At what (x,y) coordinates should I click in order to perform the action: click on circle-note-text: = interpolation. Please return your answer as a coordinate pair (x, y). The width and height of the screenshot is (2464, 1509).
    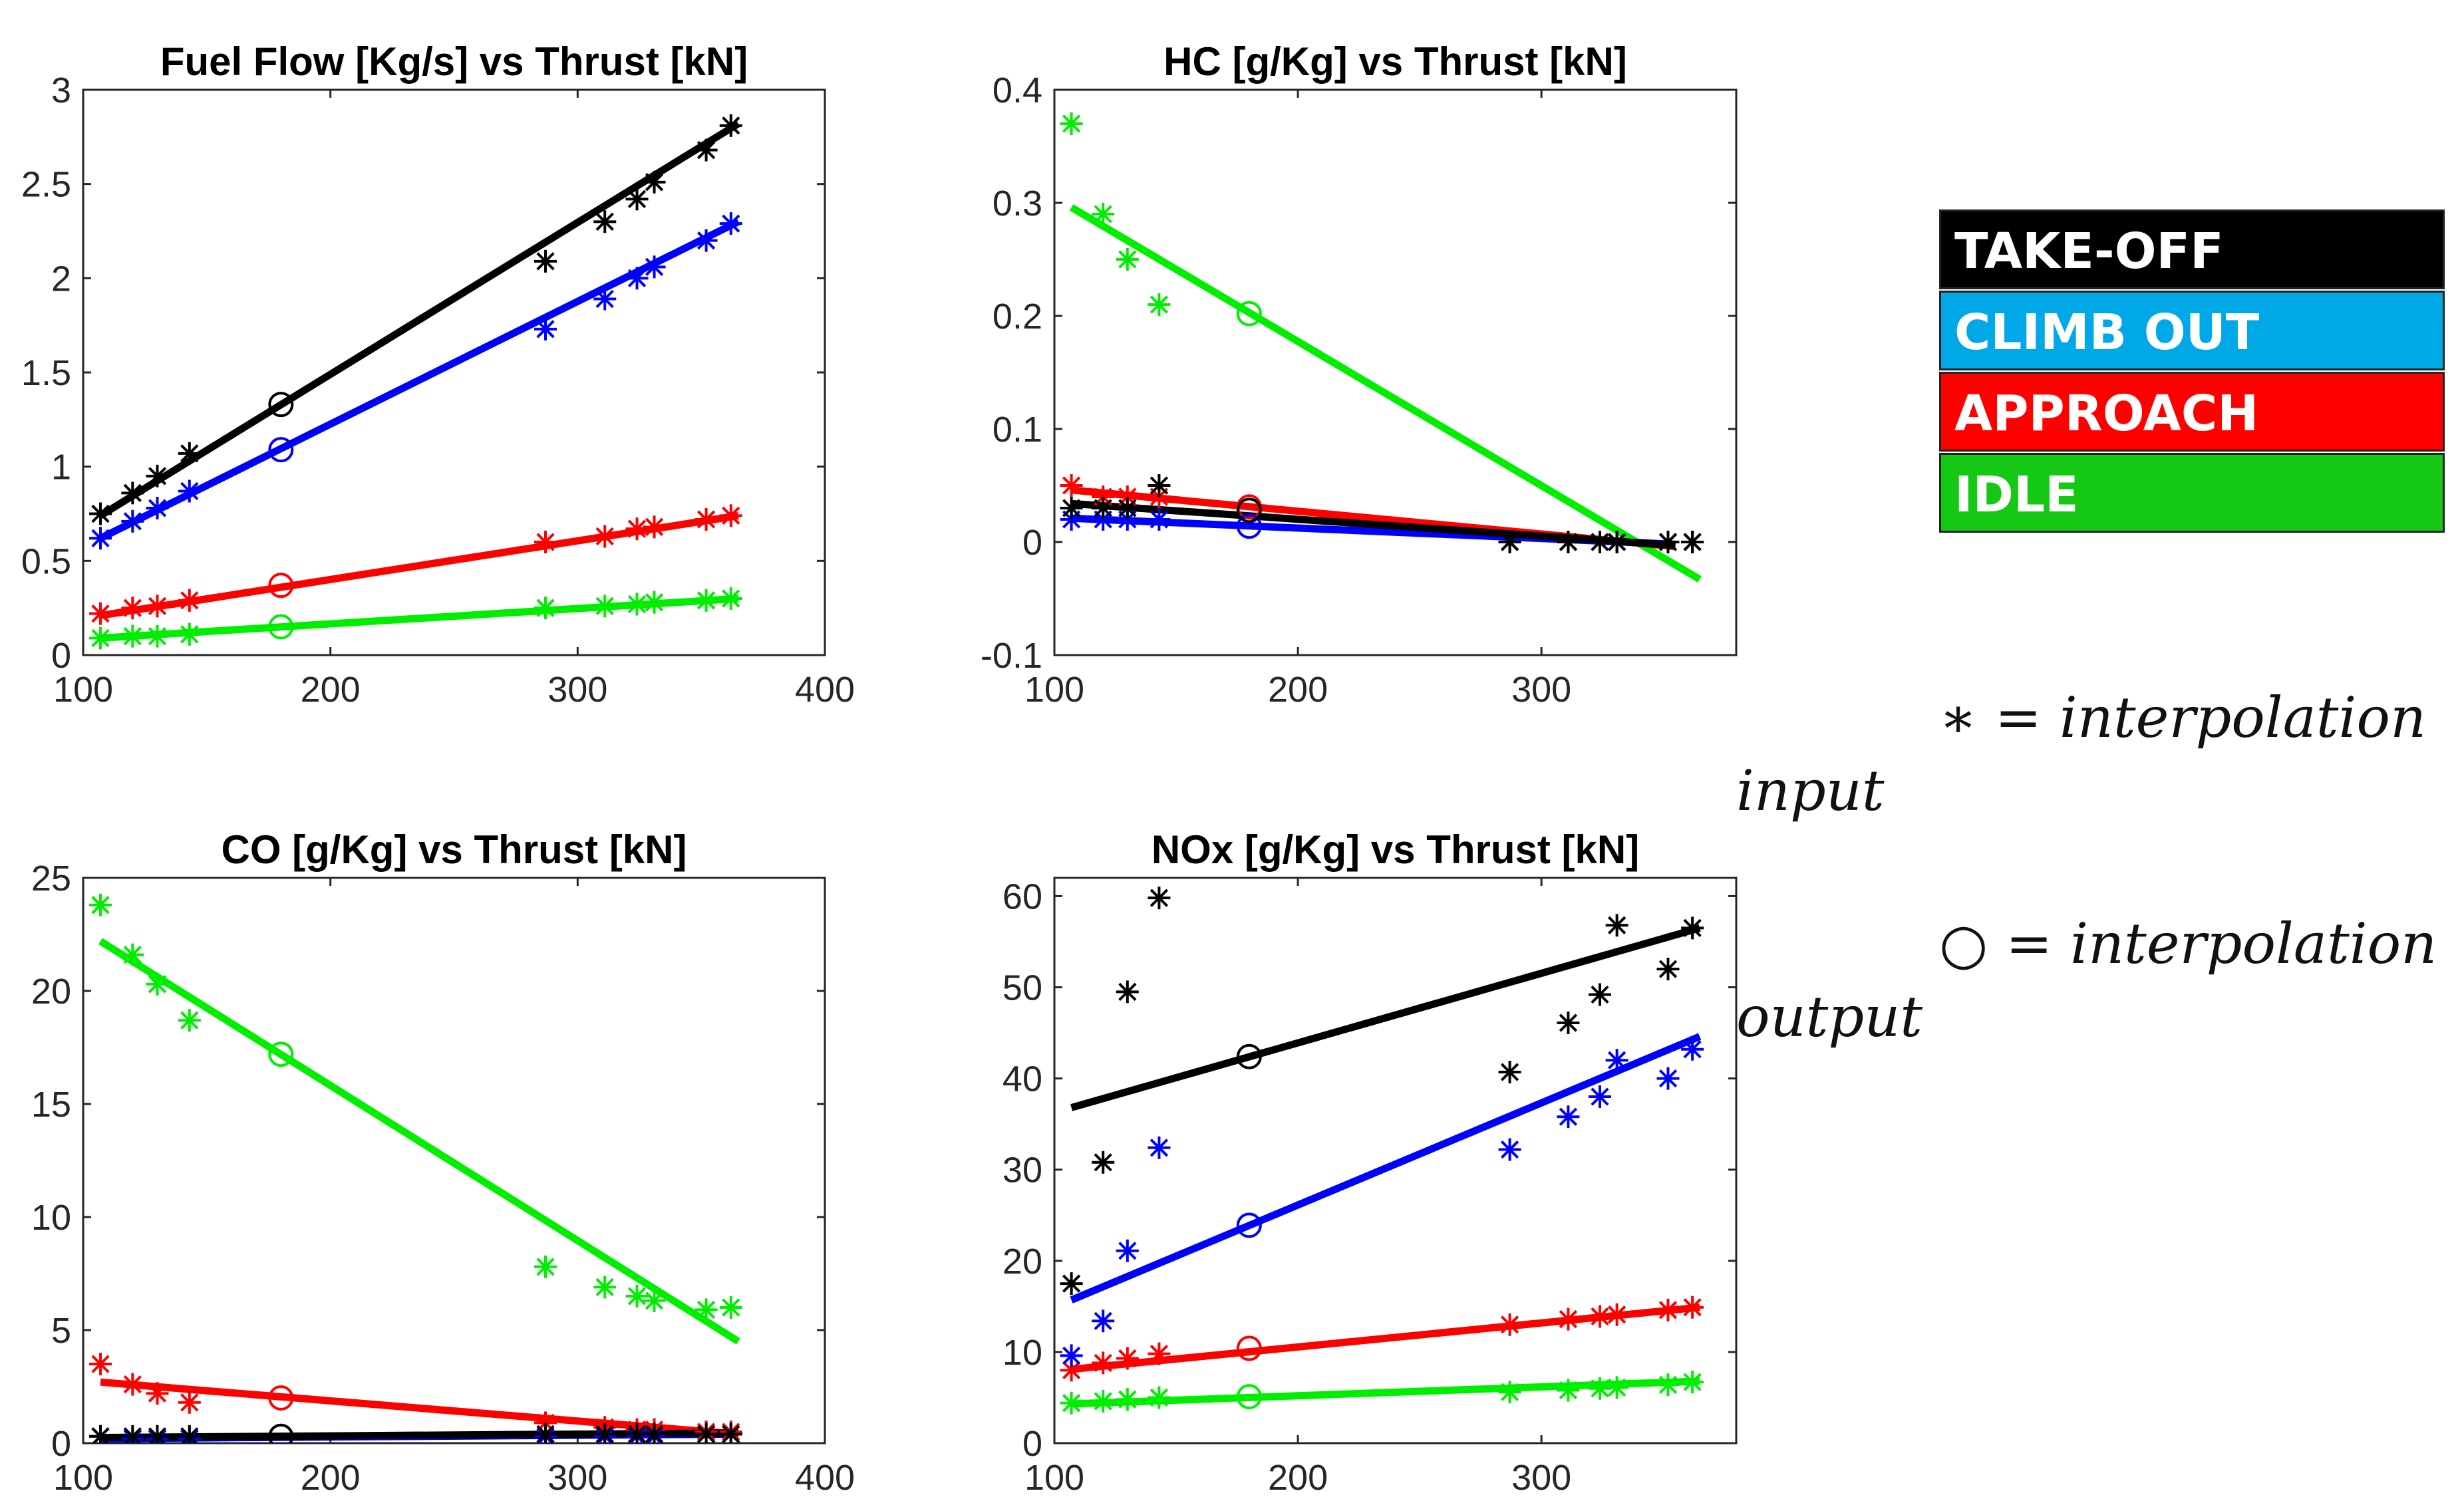
    Looking at the image, I should click on (2222, 943).